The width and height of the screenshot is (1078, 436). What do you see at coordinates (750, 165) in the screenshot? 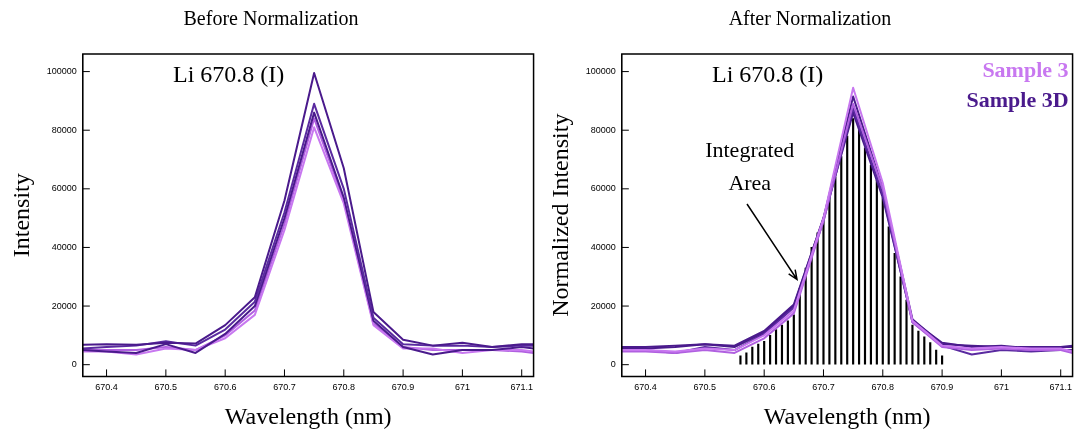
I see `annotation: Integrated Area` at bounding box center [750, 165].